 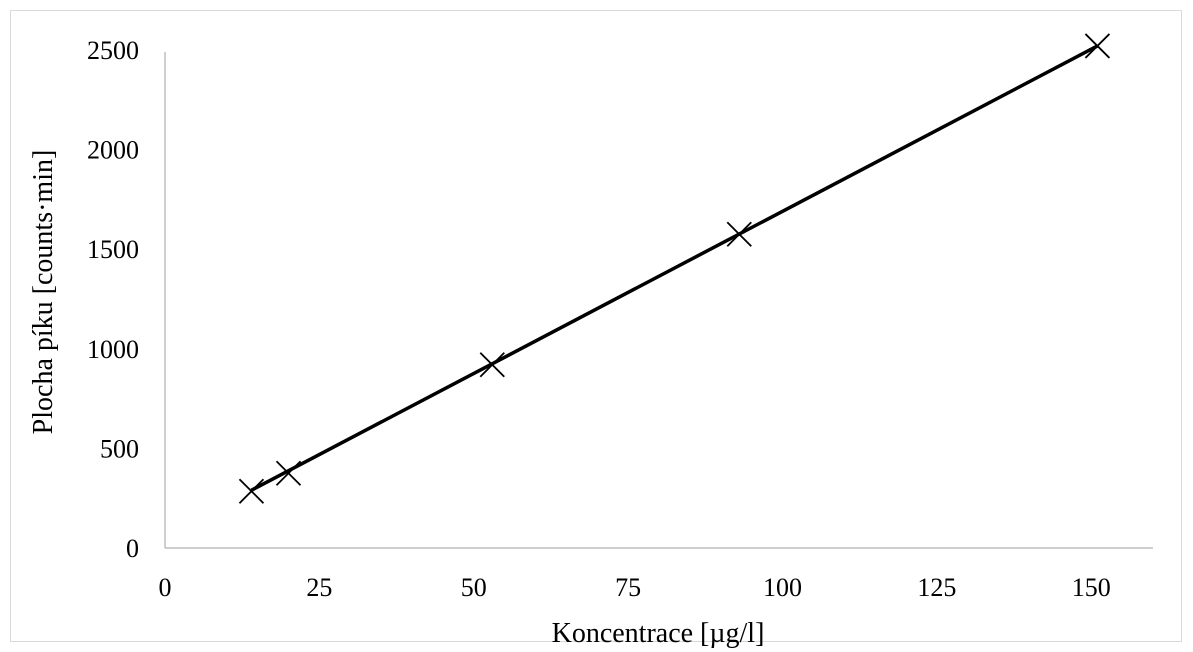 What do you see at coordinates (113, 50) in the screenshot?
I see `y-tick-label: 2500` at bounding box center [113, 50].